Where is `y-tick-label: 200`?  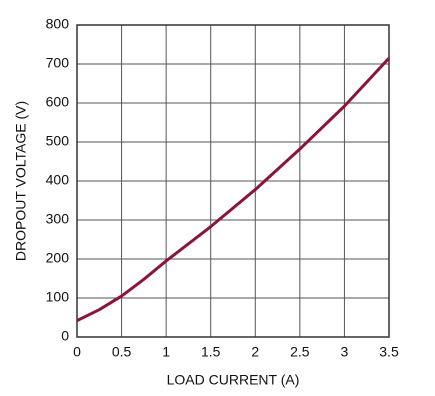 y-tick-label: 200 is located at coordinates (58, 258).